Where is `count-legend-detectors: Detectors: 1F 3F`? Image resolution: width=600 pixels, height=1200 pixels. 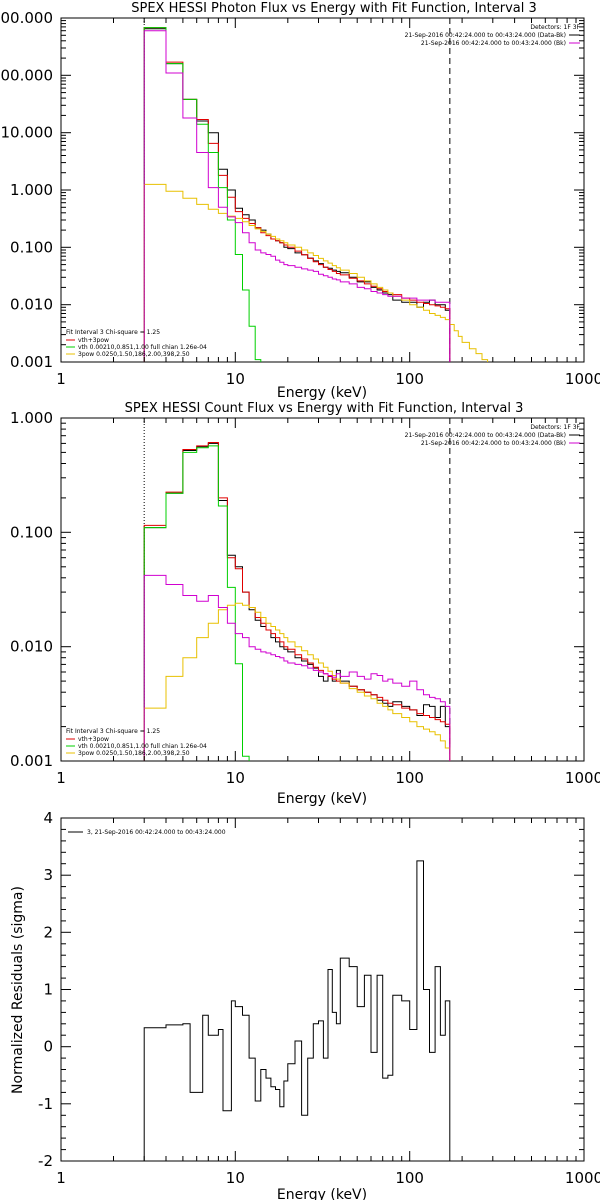
count-legend-detectors: Detectors: 1F 3F is located at coordinates (555, 427).